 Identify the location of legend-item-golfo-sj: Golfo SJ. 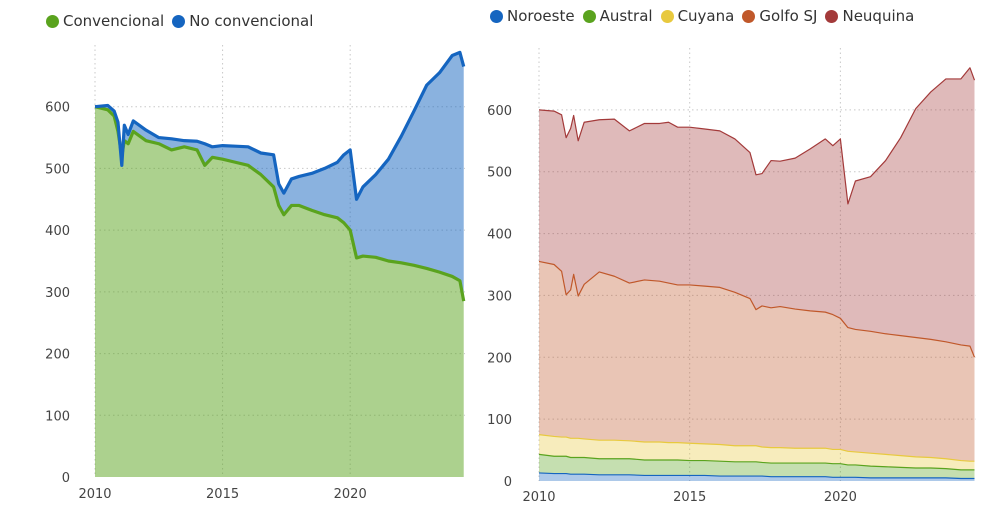
(779, 16).